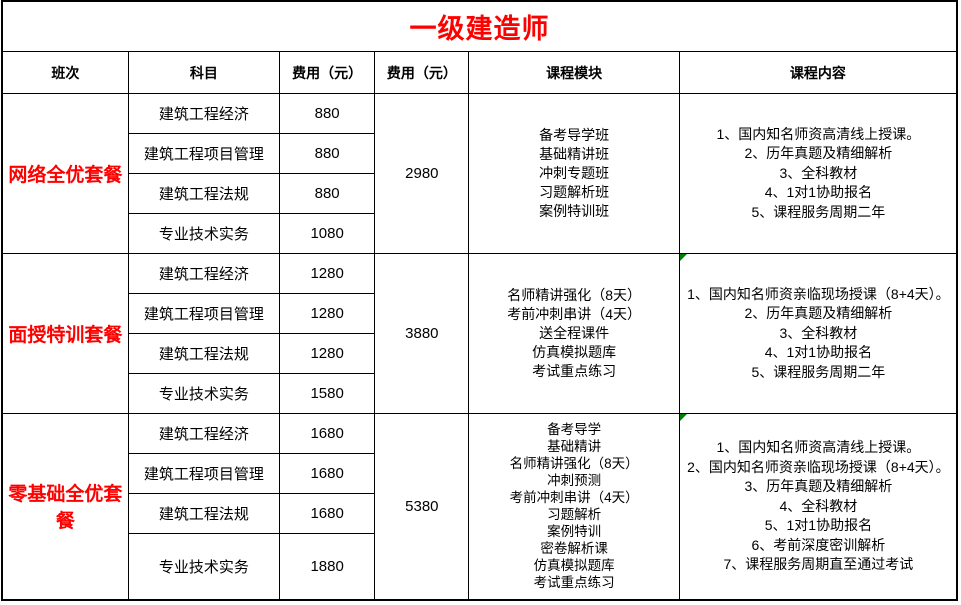 The width and height of the screenshot is (961, 605). What do you see at coordinates (479, 513) in the screenshot?
I see `table-row: 建筑工程法规 1680` at bounding box center [479, 513].